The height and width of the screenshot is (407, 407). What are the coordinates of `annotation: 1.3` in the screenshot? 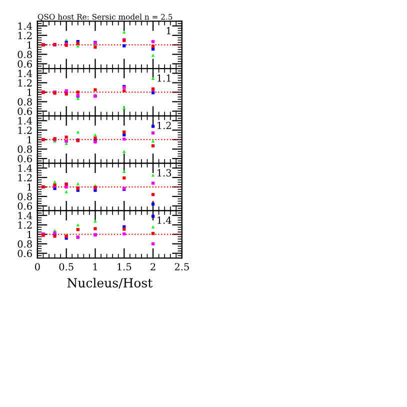 It's located at (165, 173).